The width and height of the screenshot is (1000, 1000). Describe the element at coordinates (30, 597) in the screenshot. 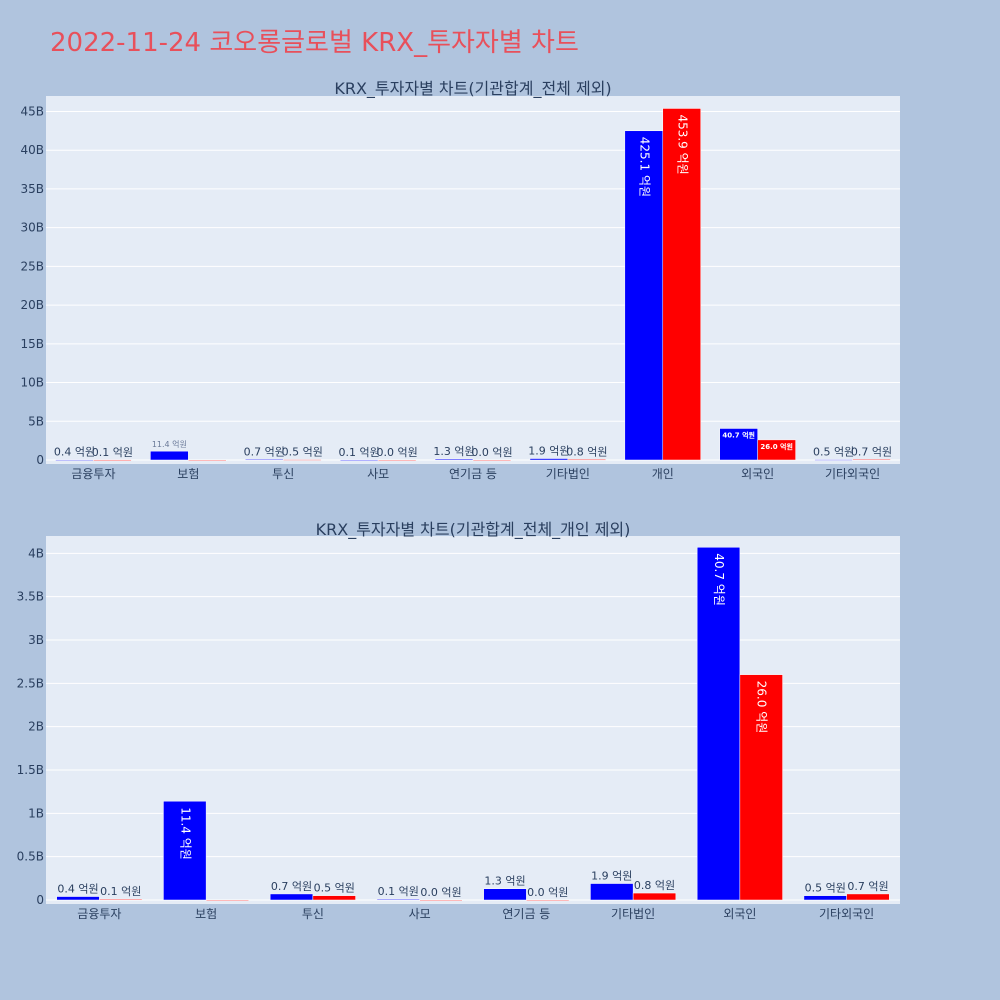

I see `y-tick-label: 3.5B` at that location.